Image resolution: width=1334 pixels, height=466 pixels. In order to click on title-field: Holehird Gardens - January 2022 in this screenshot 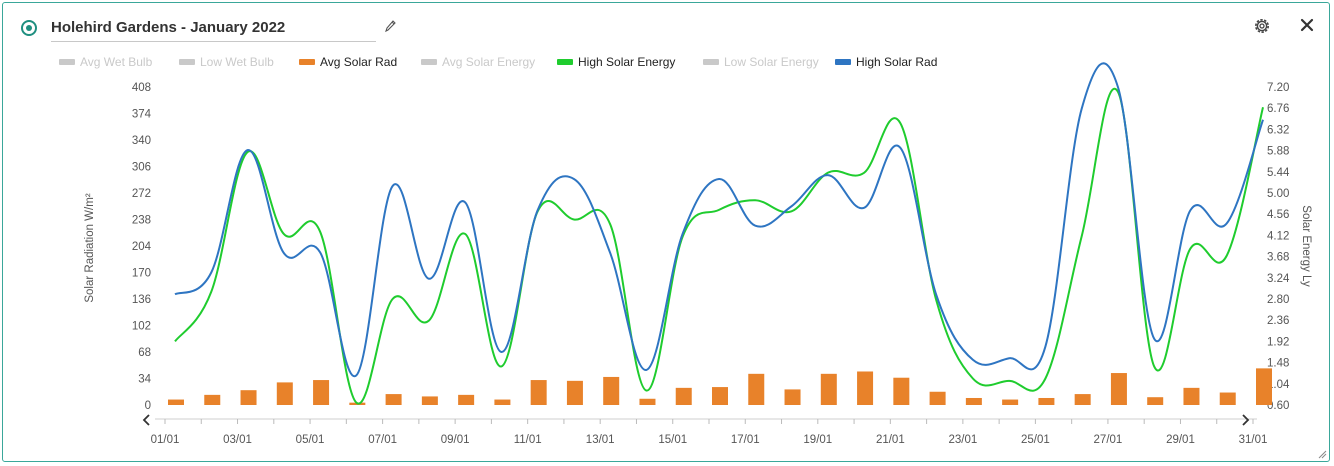, I will do `click(213, 29)`.